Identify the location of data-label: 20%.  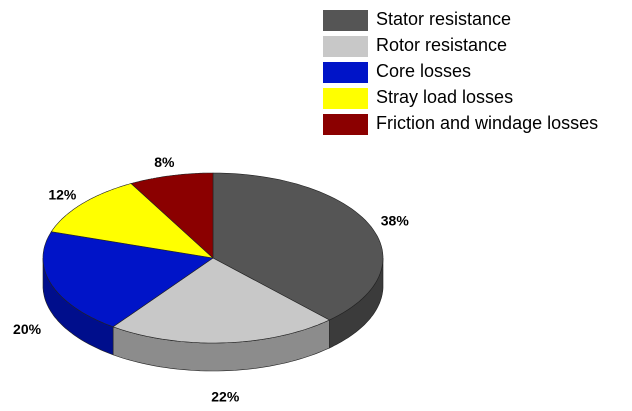
(27, 329).